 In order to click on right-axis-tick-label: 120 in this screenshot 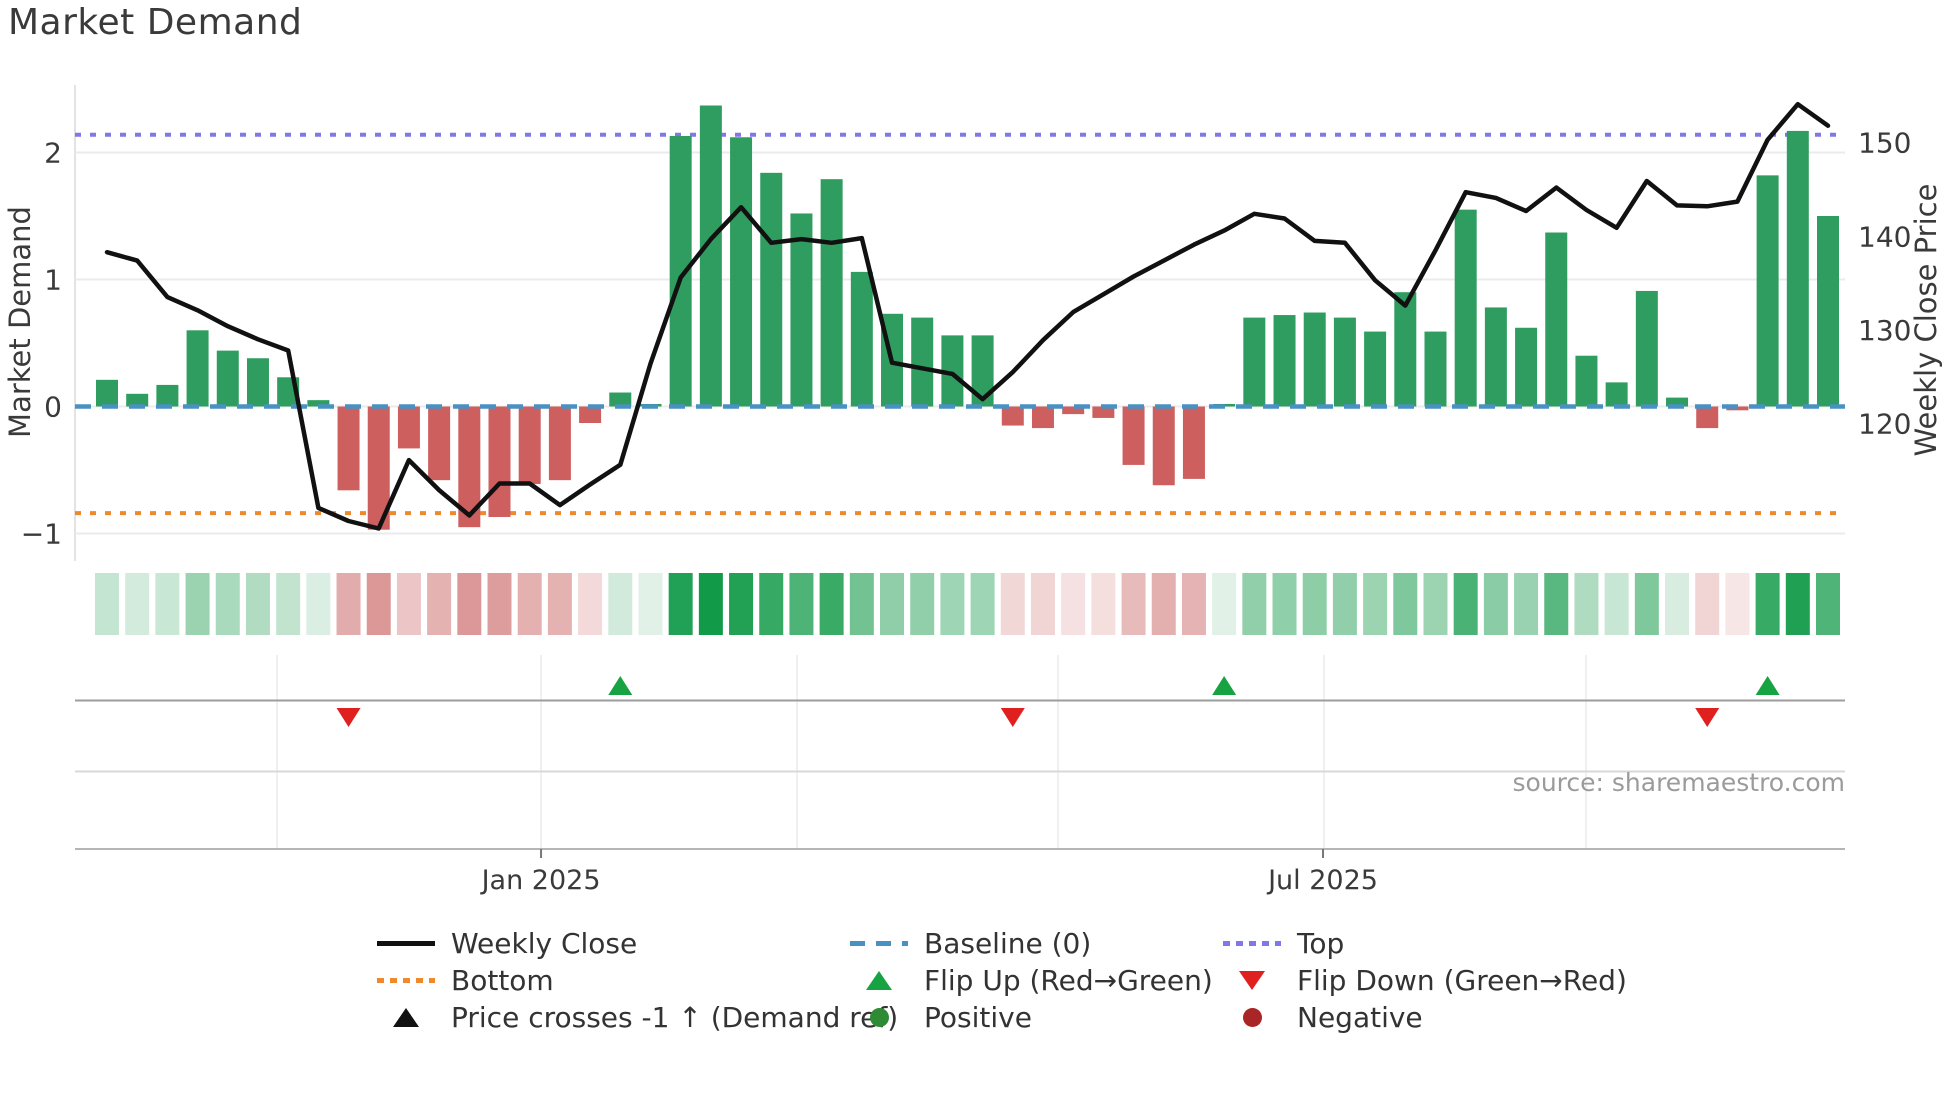, I will do `click(1884, 424)`.